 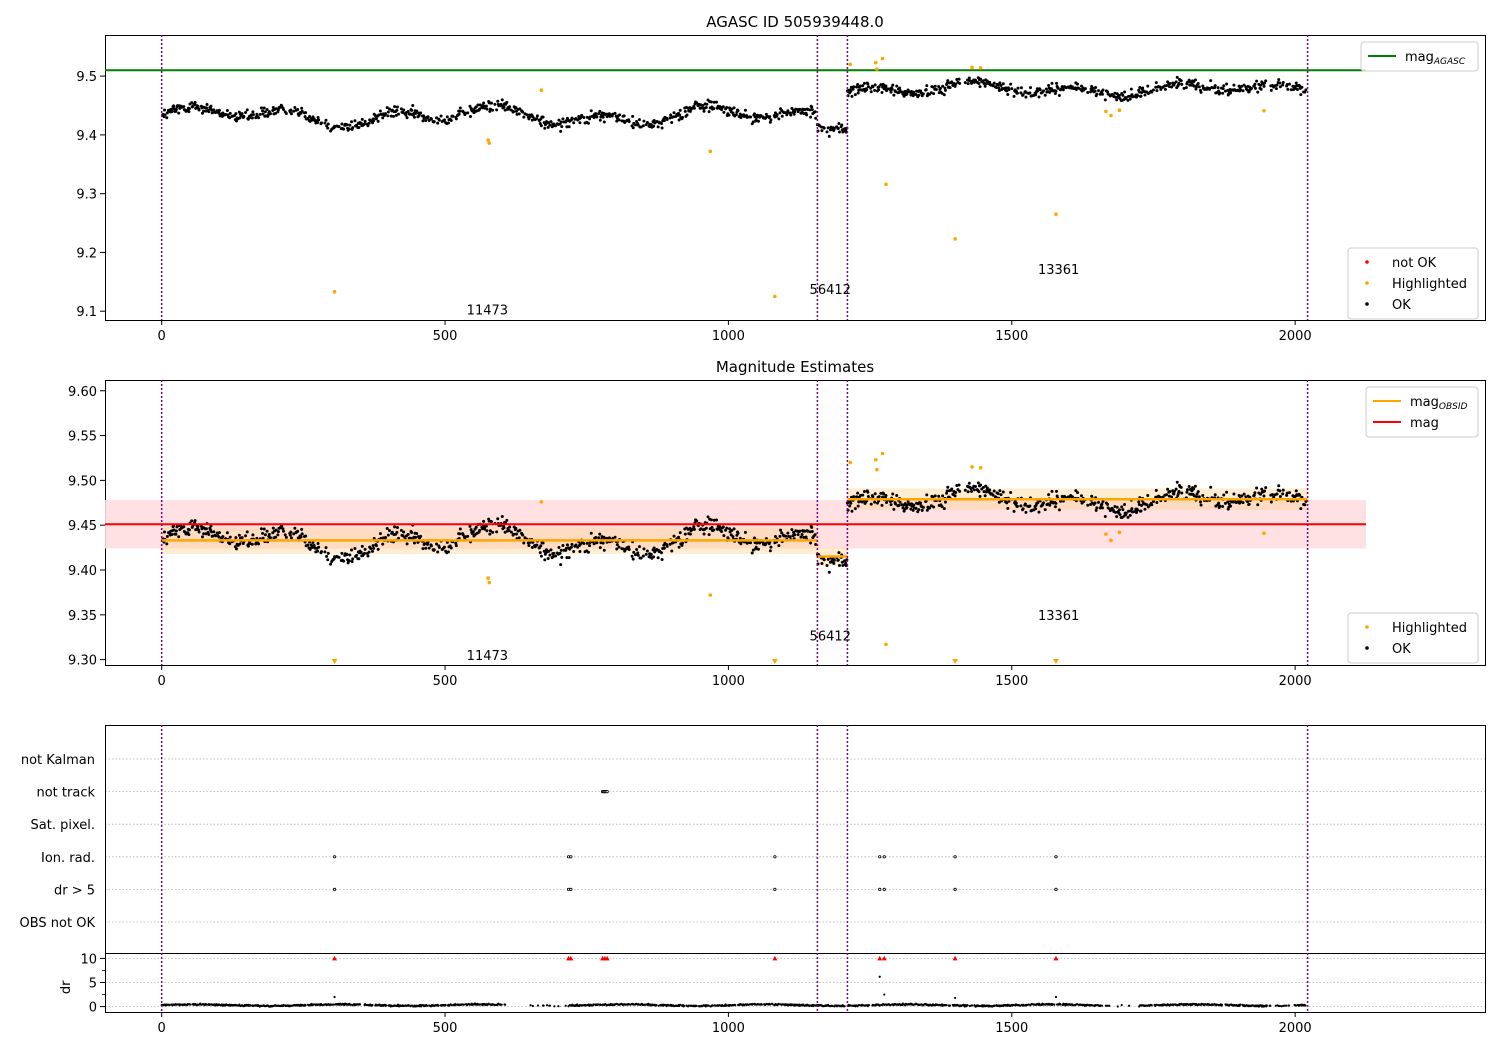 I want to click on agasc-lower-legend-marker, so click(x=1367, y=283).